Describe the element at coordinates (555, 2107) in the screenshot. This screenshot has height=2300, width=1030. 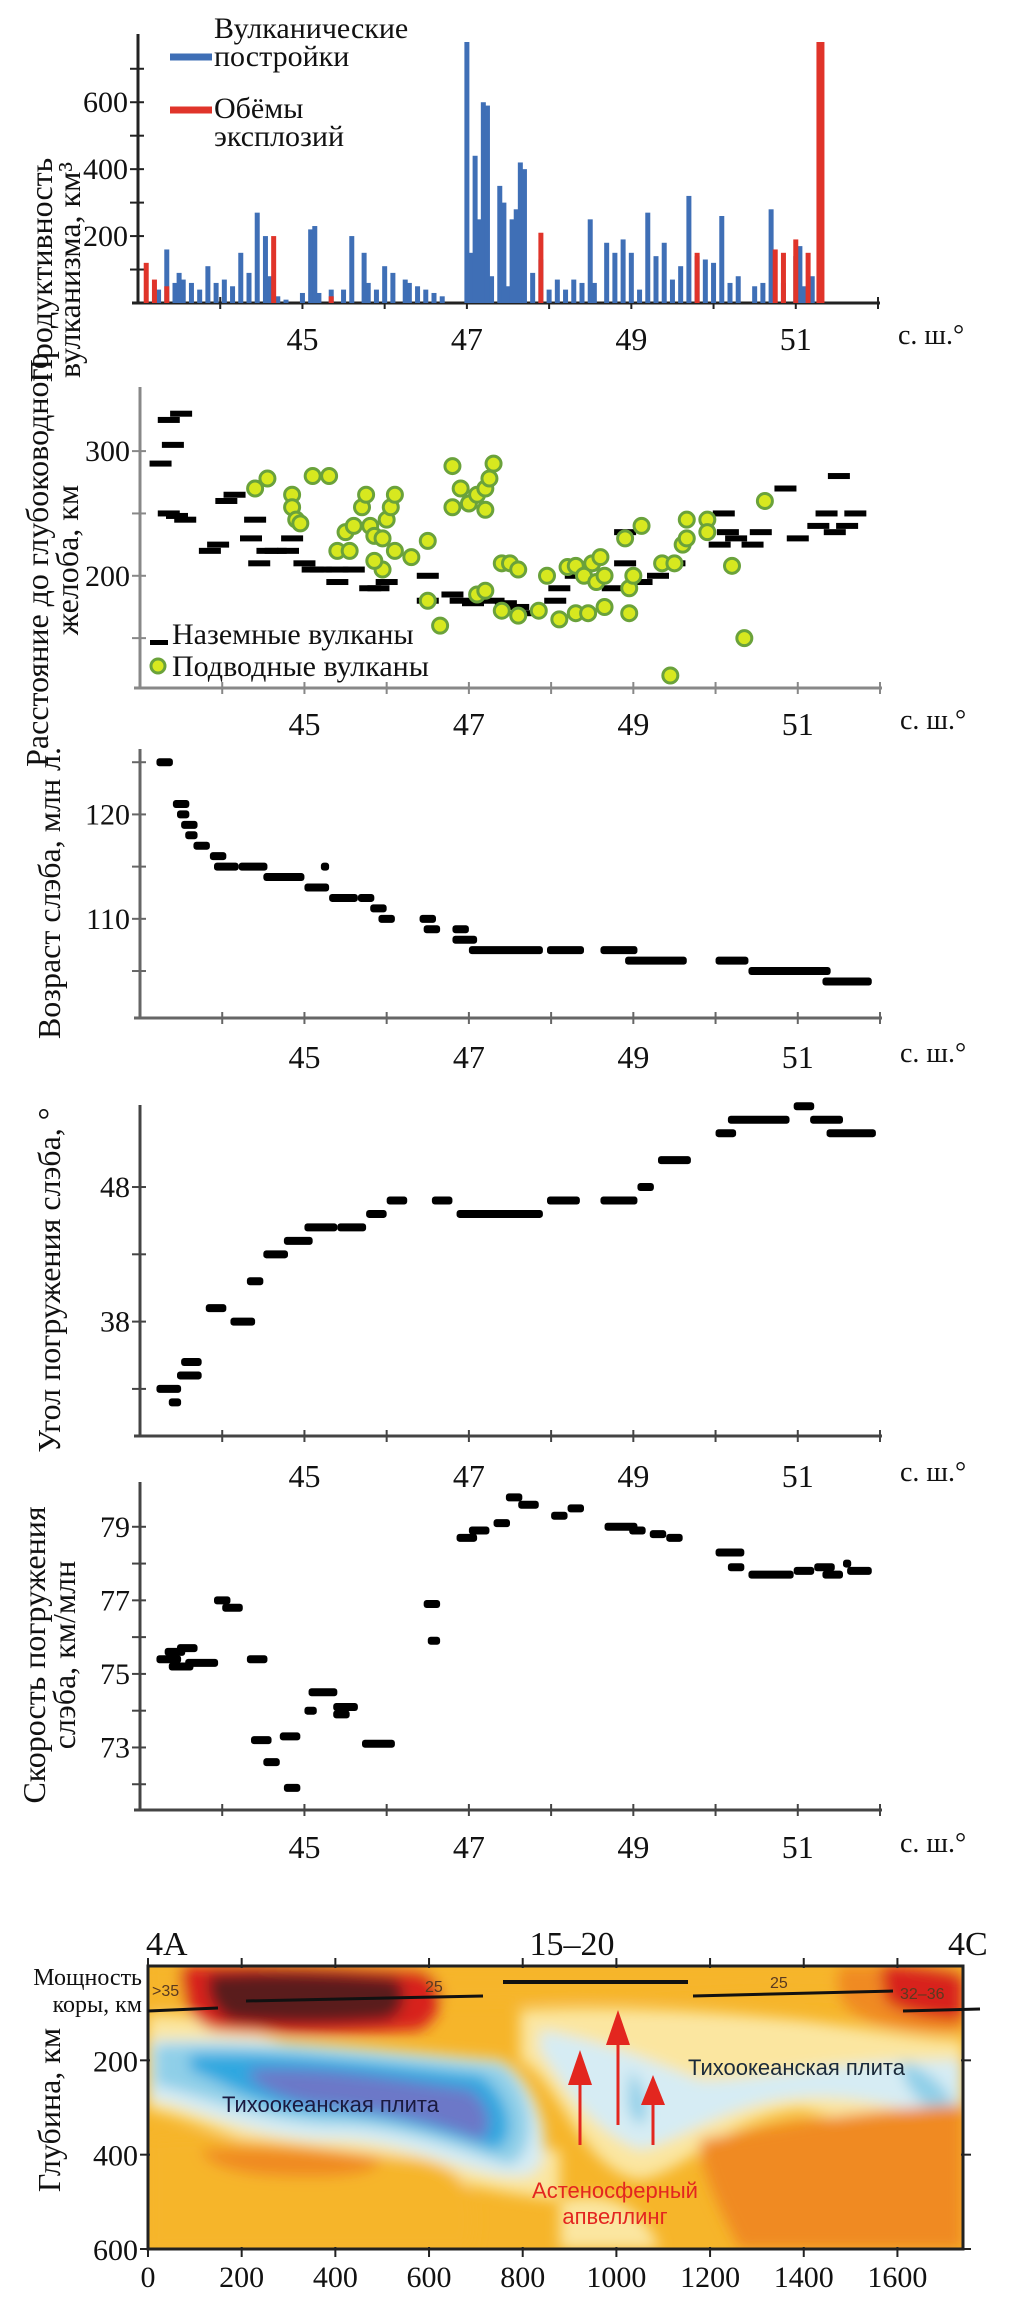
I see `tomography-image` at that location.